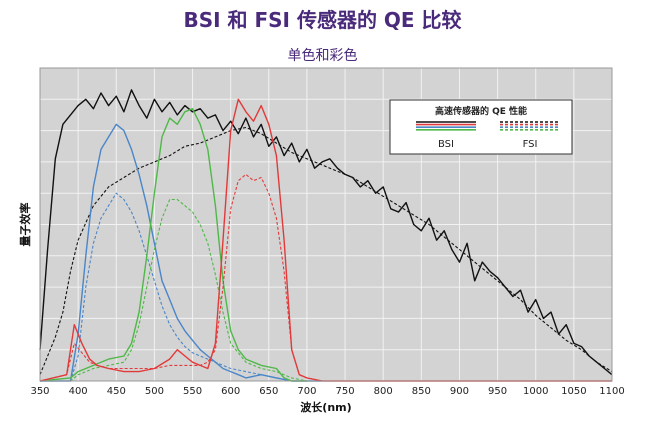 The height and width of the screenshot is (421, 645). What do you see at coordinates (322, 56) in the screenshot?
I see `chart-subtitle: 单色和彩色` at bounding box center [322, 56].